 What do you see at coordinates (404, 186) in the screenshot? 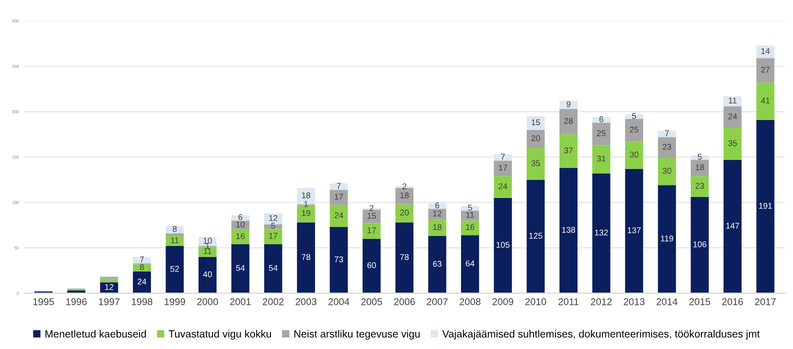
I see `data-label: 2` at bounding box center [404, 186].